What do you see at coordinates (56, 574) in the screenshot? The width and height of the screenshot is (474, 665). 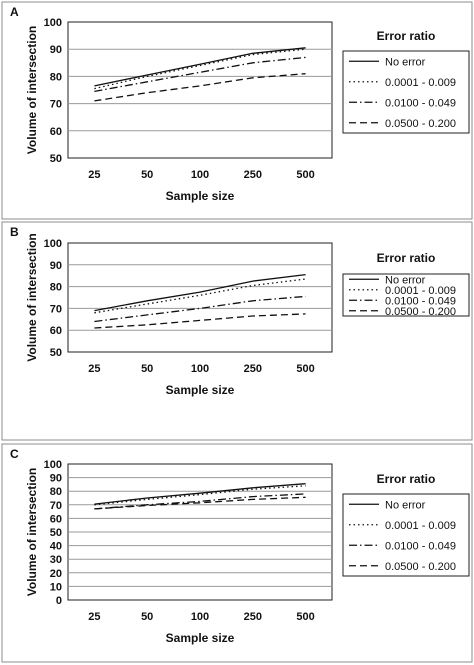 I see `y-tick-label: 20` at bounding box center [56, 574].